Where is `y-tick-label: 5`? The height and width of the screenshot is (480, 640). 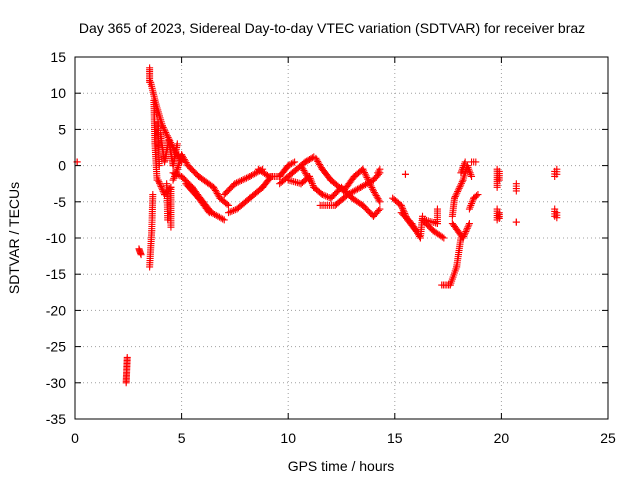
y-tick-label: 5 is located at coordinates (62, 129).